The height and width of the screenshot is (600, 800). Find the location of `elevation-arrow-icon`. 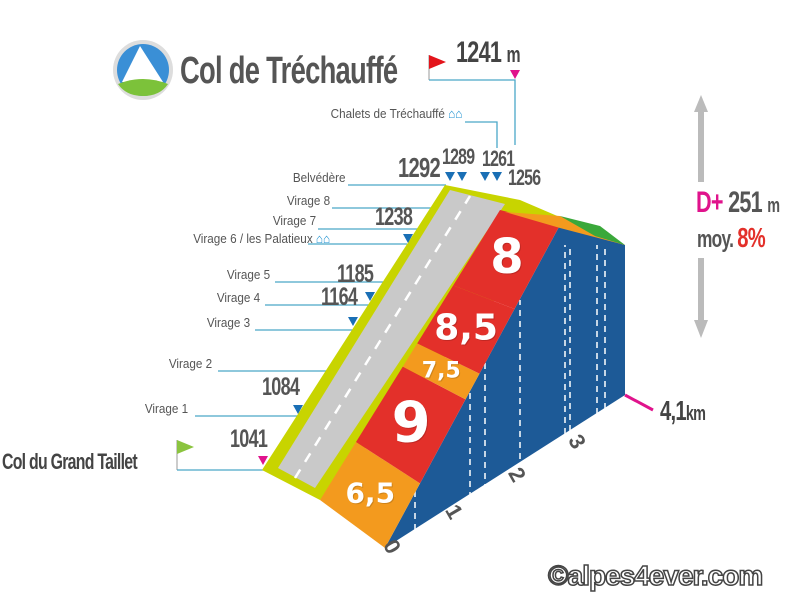

elevation-arrow-icon is located at coordinates (701, 216).